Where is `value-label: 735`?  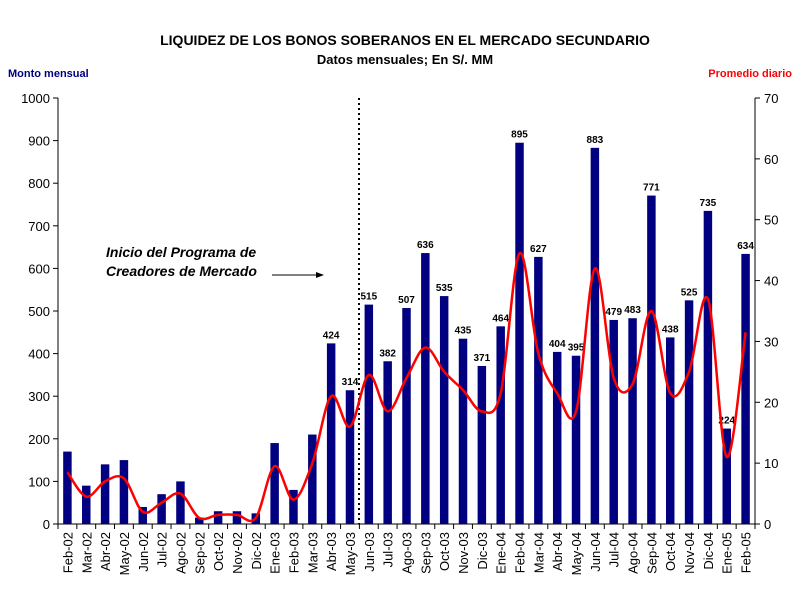 value-label: 735 is located at coordinates (708, 203).